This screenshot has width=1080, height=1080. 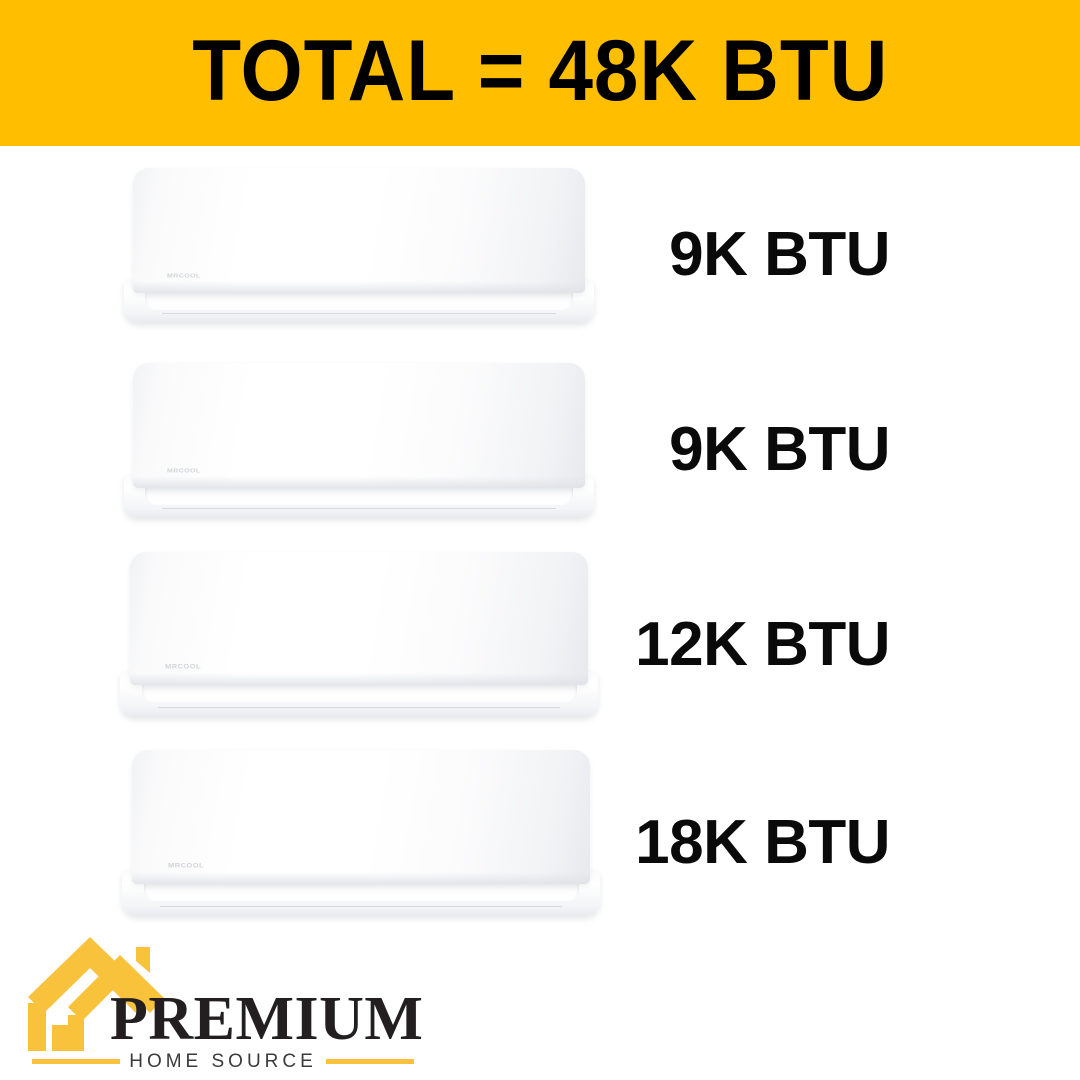 I want to click on banner-title: TOTAL = 48K BTU, so click(x=540, y=71).